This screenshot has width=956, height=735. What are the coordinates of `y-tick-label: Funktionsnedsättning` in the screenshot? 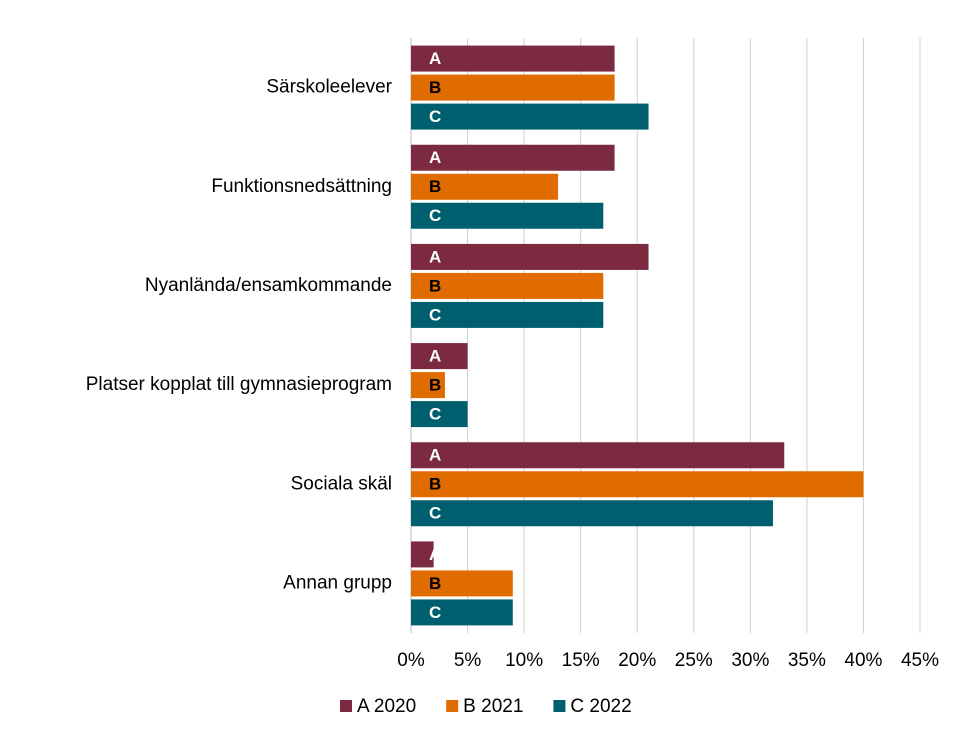 It's located at (301, 186).